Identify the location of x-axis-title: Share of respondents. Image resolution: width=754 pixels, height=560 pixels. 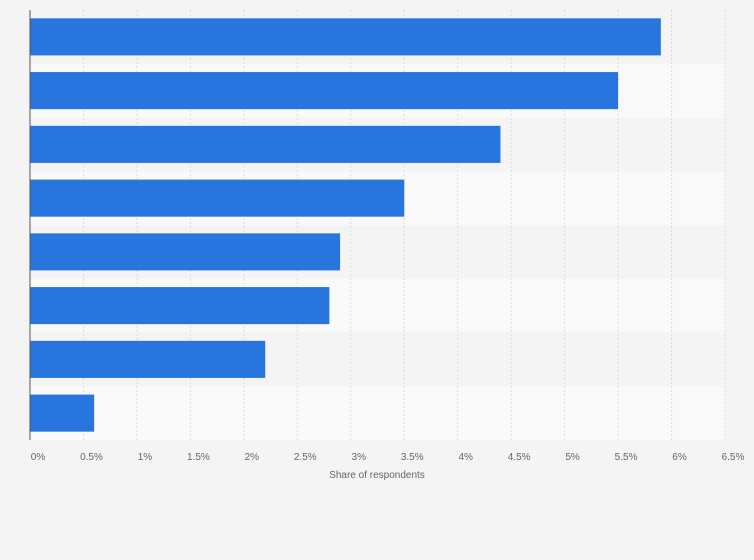
(377, 475).